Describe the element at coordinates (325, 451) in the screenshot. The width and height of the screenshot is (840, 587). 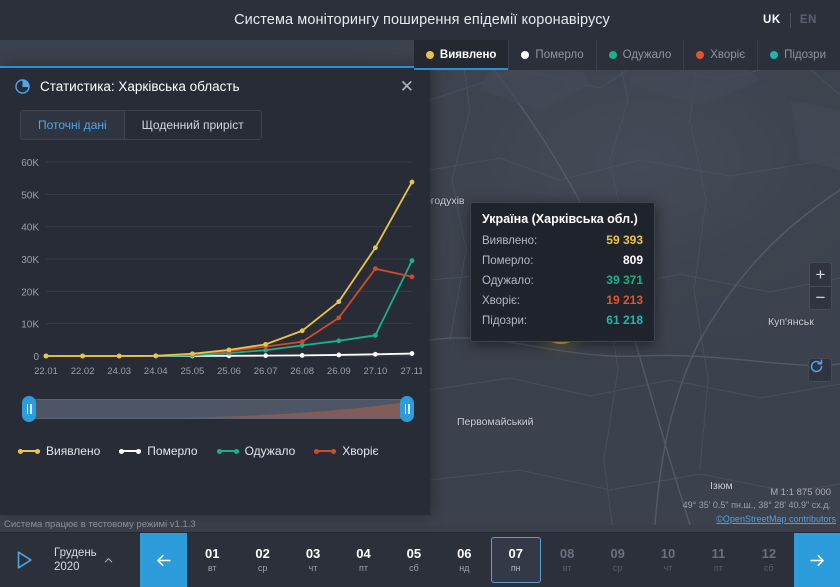
I see `legend-swatch-active-icon` at that location.